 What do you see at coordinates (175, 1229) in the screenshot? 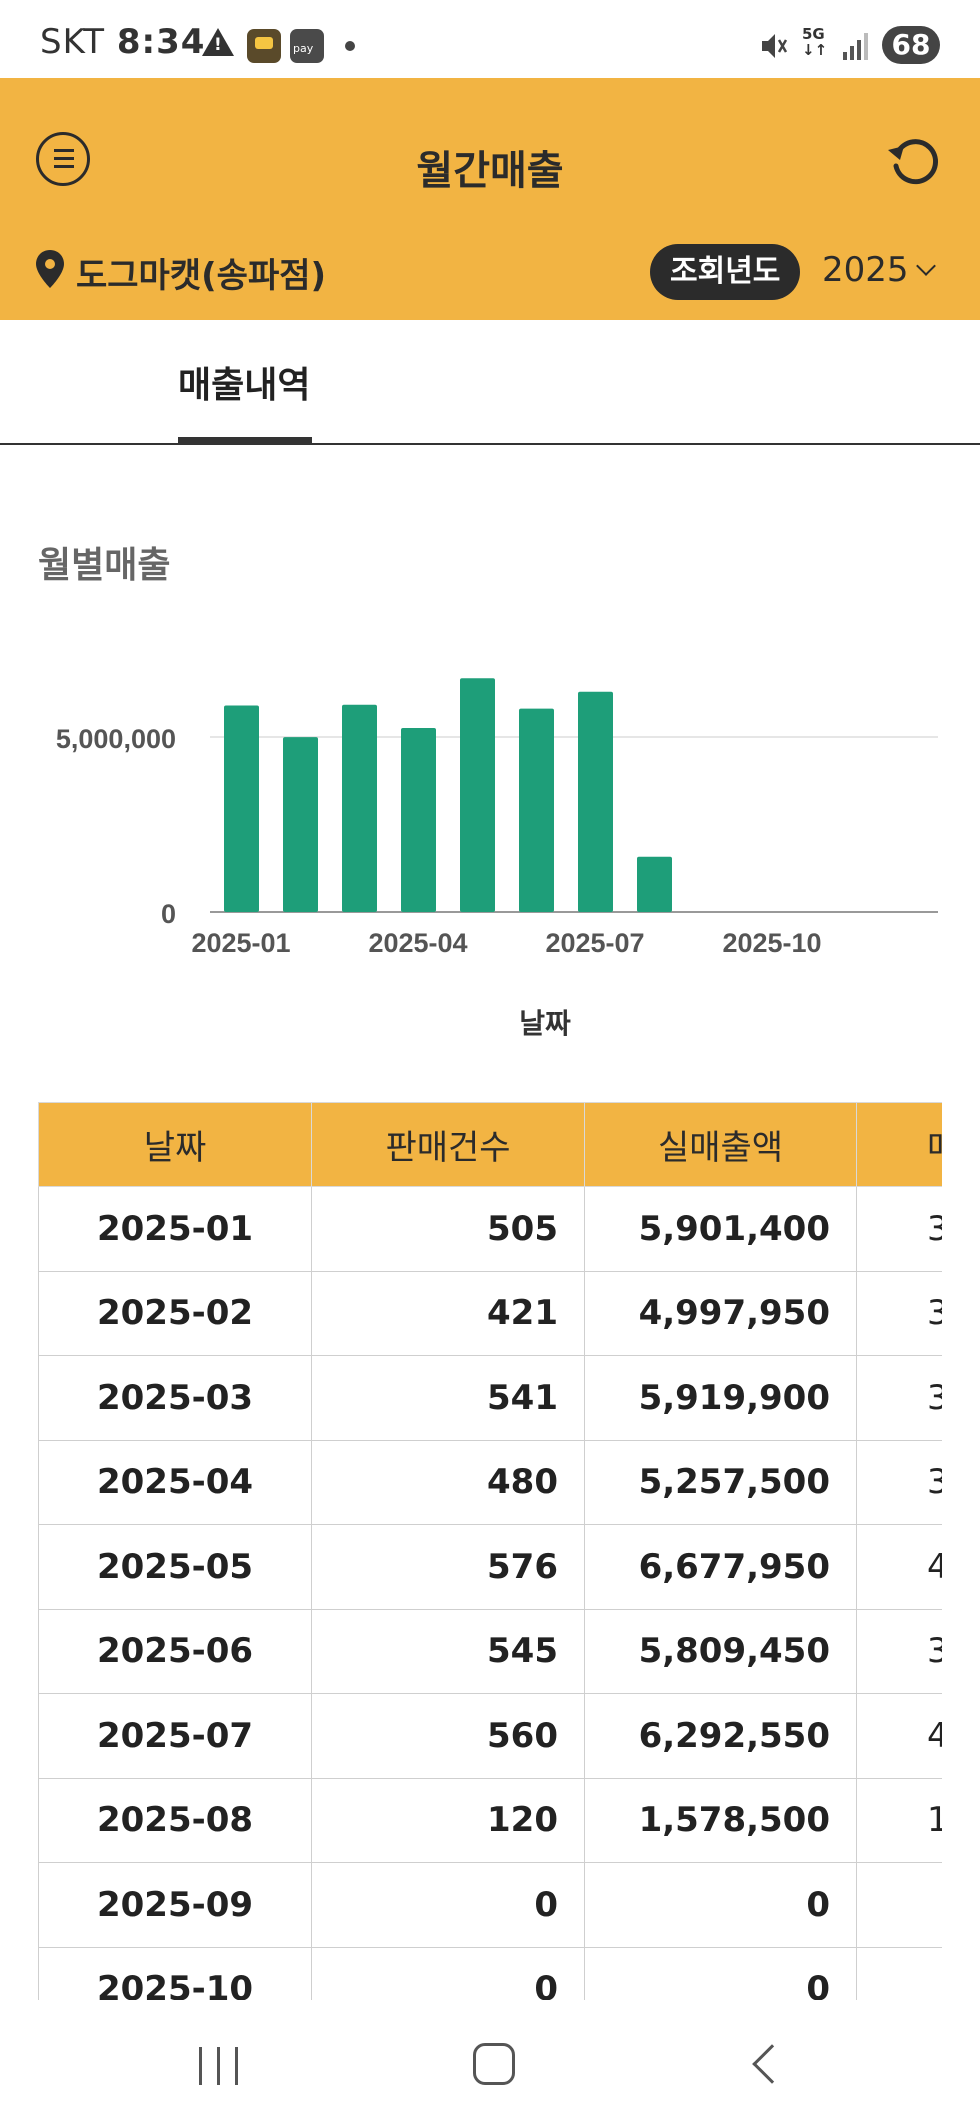
I see `cell-date: 2025-01` at bounding box center [175, 1229].